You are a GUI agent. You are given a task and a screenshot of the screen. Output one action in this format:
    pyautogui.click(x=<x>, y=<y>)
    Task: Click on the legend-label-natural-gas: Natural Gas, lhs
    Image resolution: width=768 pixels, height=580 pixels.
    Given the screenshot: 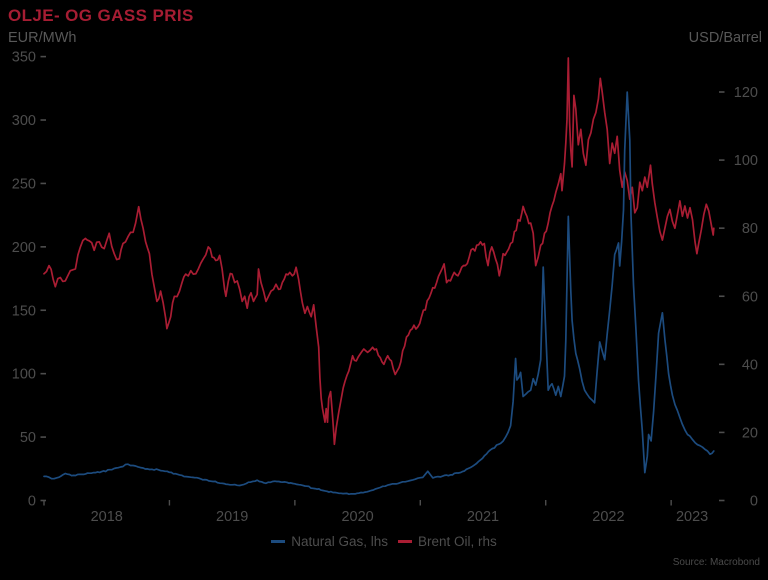 What is the action you would take?
    pyautogui.click(x=339, y=541)
    